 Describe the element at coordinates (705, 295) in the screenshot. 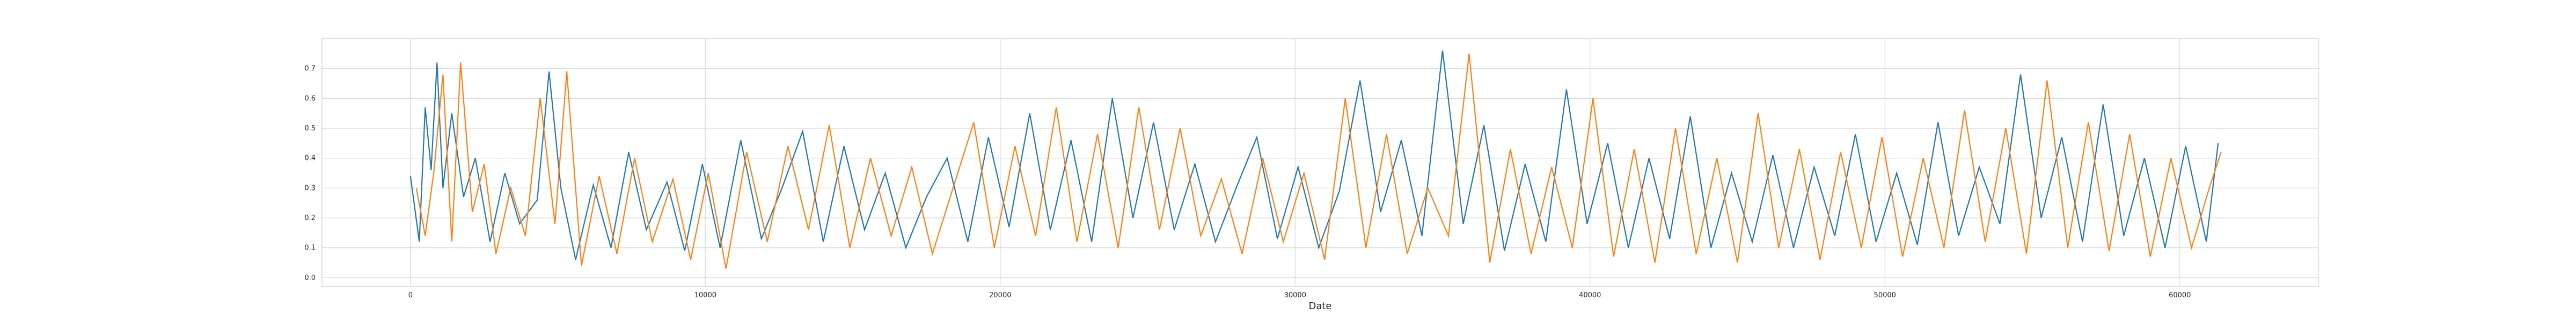

I see `x-tick-label: 10000` at that location.